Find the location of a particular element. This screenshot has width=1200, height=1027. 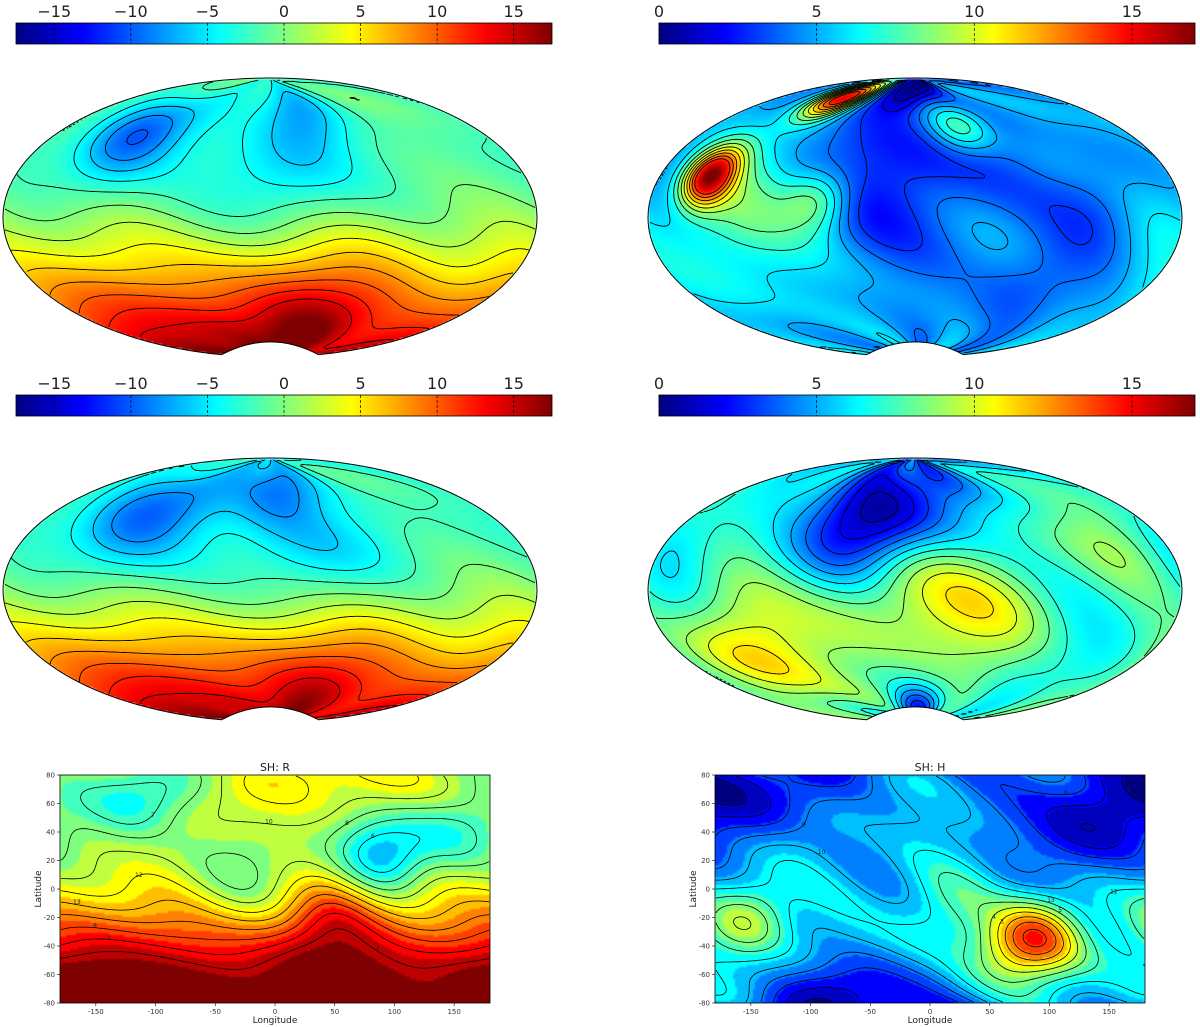

y-tick-label: -80 is located at coordinates (49, 1004).